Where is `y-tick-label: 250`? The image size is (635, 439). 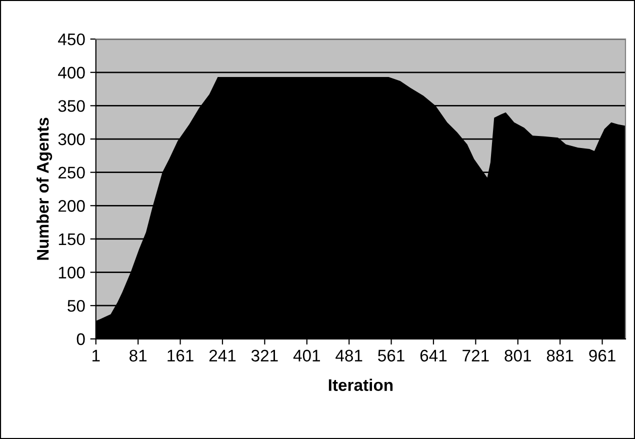 y-tick-label: 250 is located at coordinates (71, 172).